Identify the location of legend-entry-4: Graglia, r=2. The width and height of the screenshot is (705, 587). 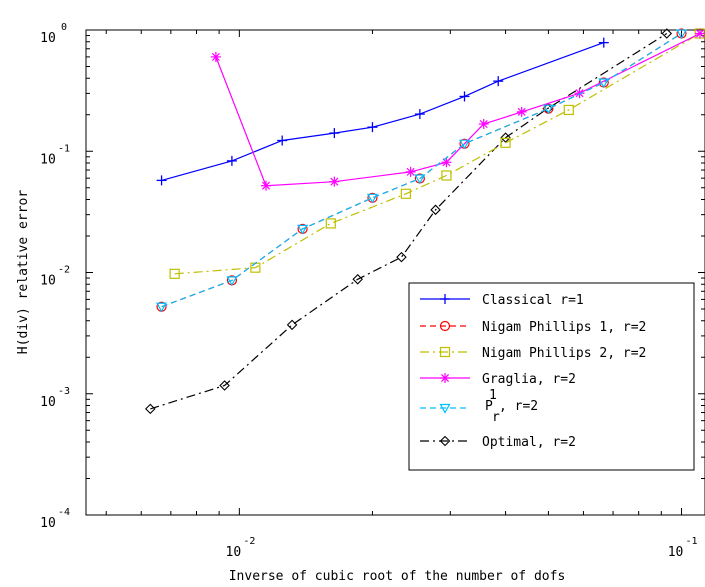
(498, 379).